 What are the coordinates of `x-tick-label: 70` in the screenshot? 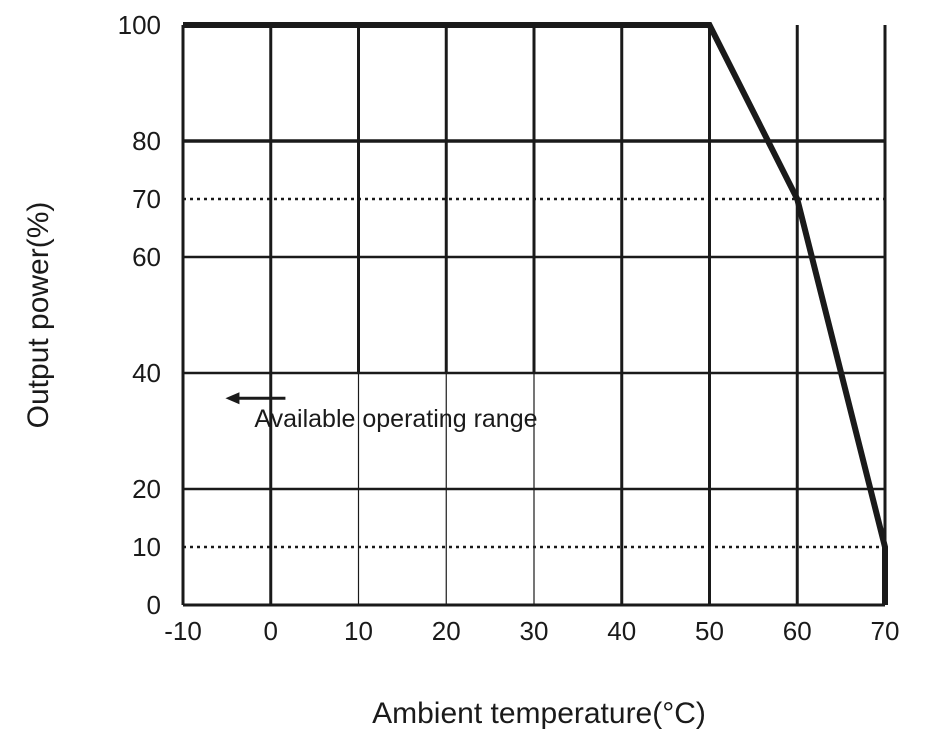 It's located at (885, 631).